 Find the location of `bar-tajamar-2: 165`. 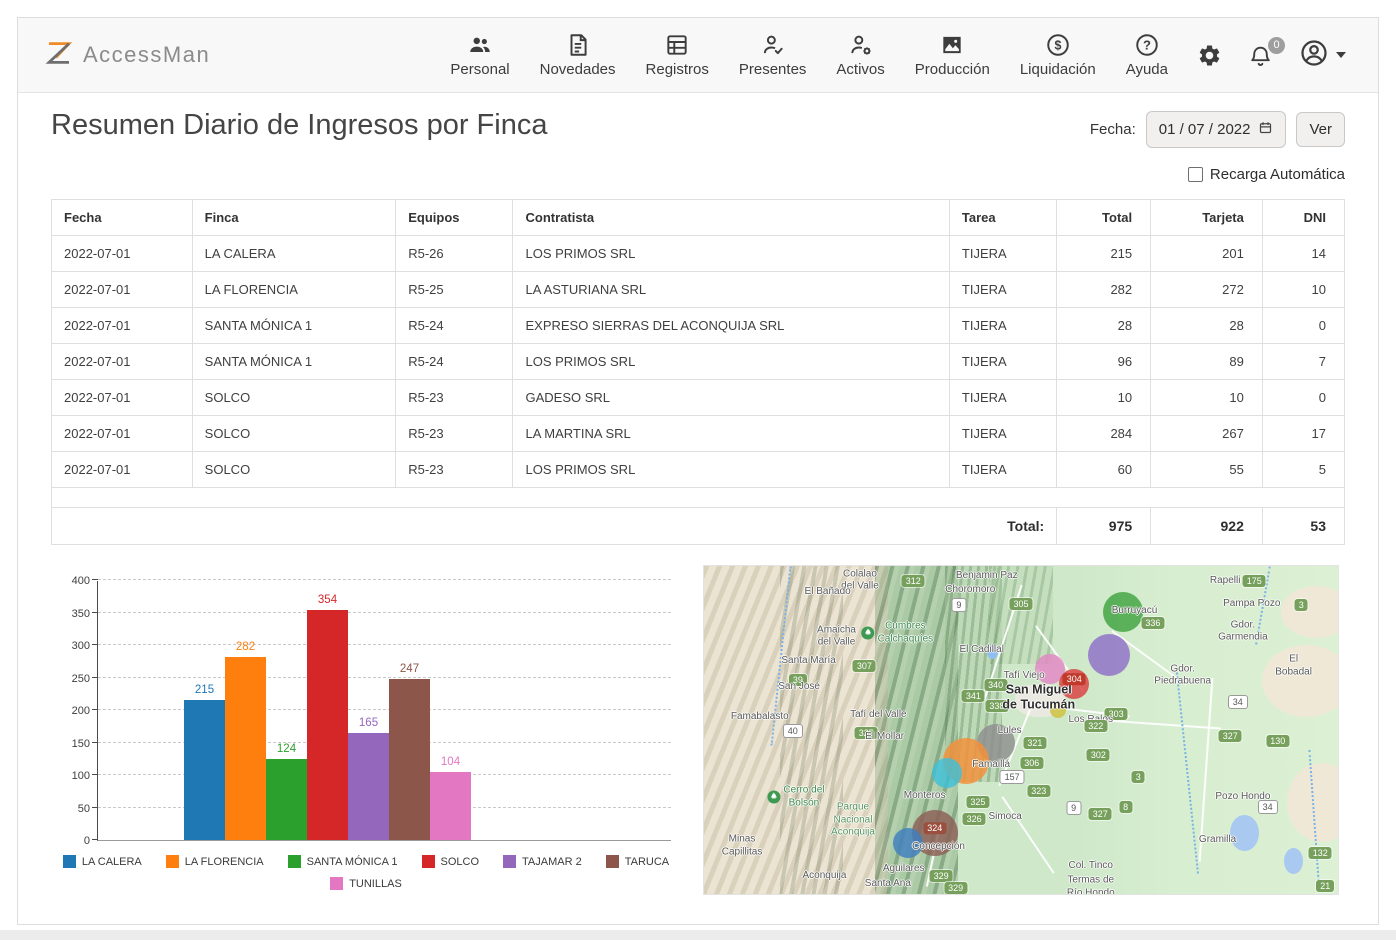

bar-tajamar-2: 165 is located at coordinates (368, 778).